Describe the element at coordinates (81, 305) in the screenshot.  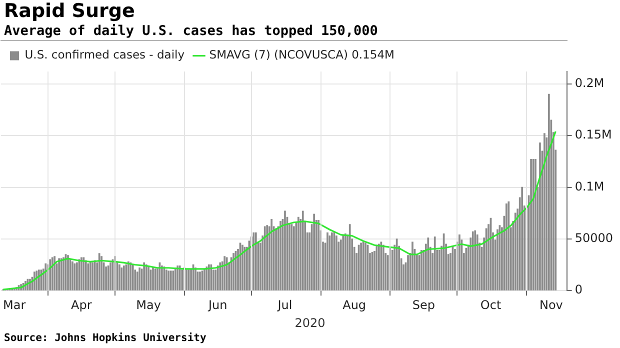
I see `x-tick-label: Apr` at that location.